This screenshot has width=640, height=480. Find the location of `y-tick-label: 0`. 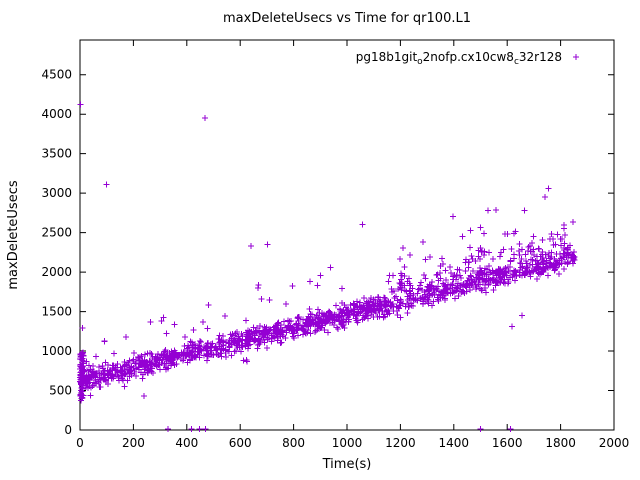

y-tick-label: 0 is located at coordinates (68, 430).